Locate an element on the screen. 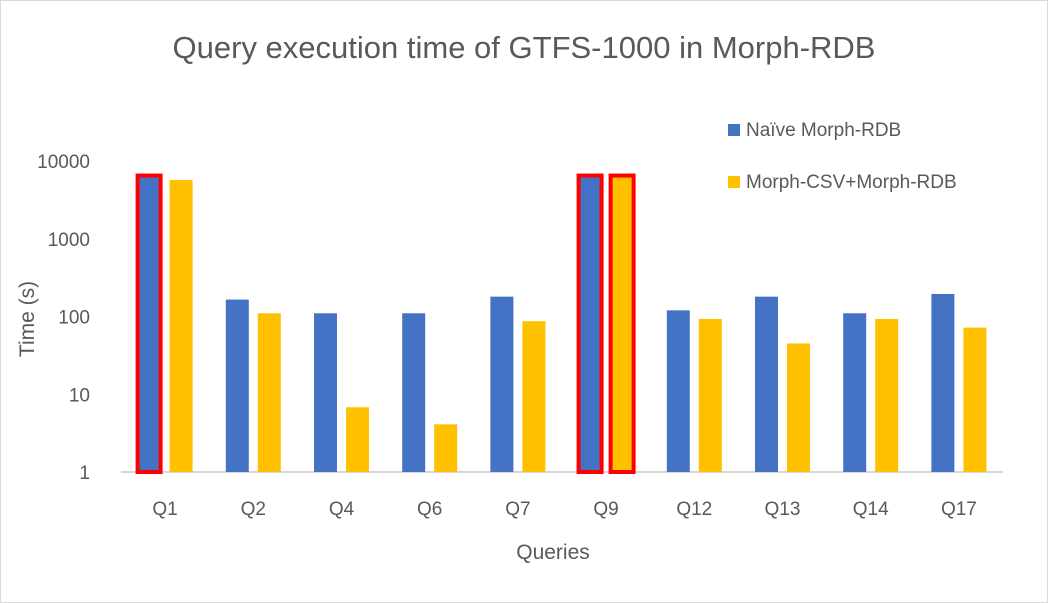  bar-morph-csv-morph-rdb-q1 is located at coordinates (181, 326).